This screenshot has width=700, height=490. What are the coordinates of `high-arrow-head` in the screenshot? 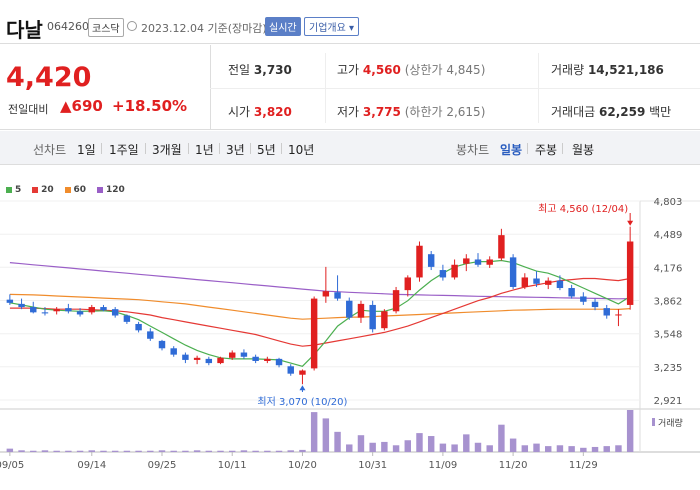 It's located at (630, 223).